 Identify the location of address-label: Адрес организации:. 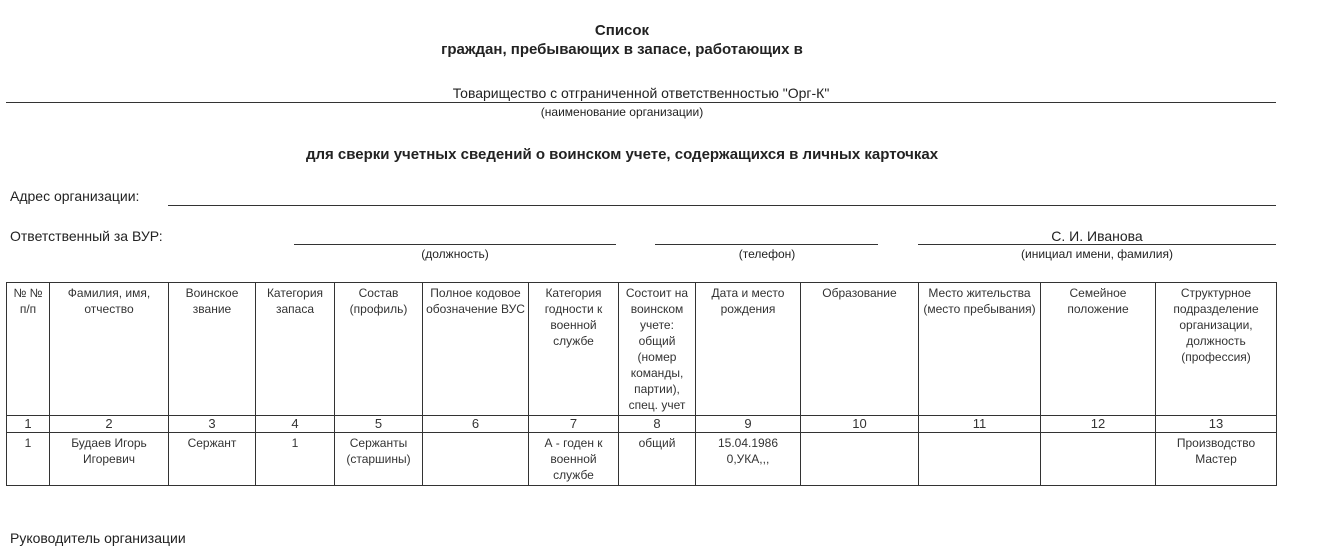
(75, 196).